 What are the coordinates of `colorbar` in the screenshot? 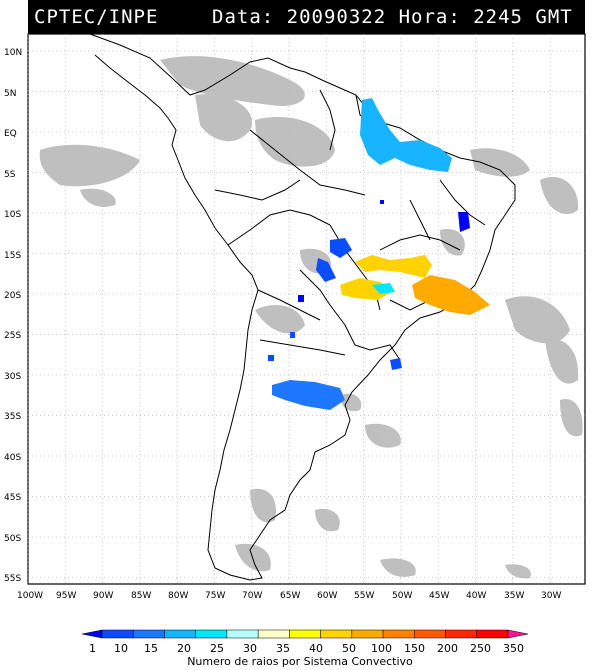 It's located at (305, 634).